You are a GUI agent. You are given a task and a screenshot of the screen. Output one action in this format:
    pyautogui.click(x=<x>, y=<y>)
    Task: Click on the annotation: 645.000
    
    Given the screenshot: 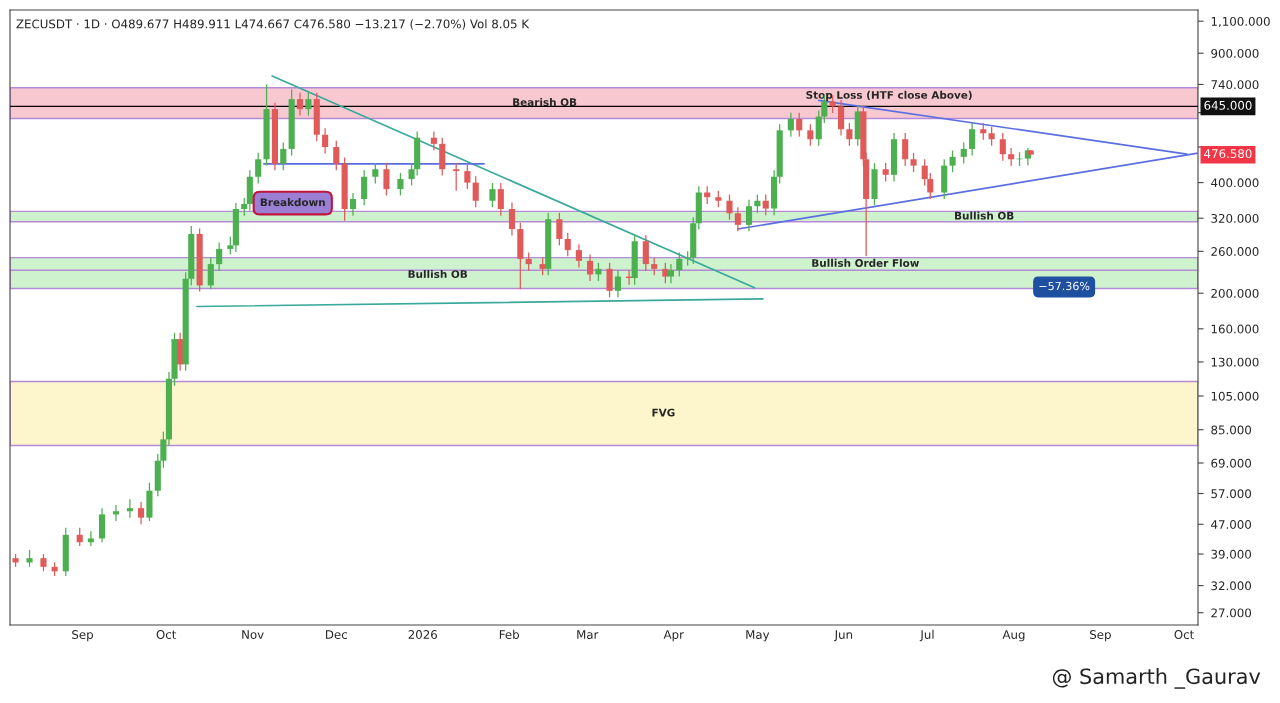 What is the action you would take?
    pyautogui.click(x=1228, y=105)
    